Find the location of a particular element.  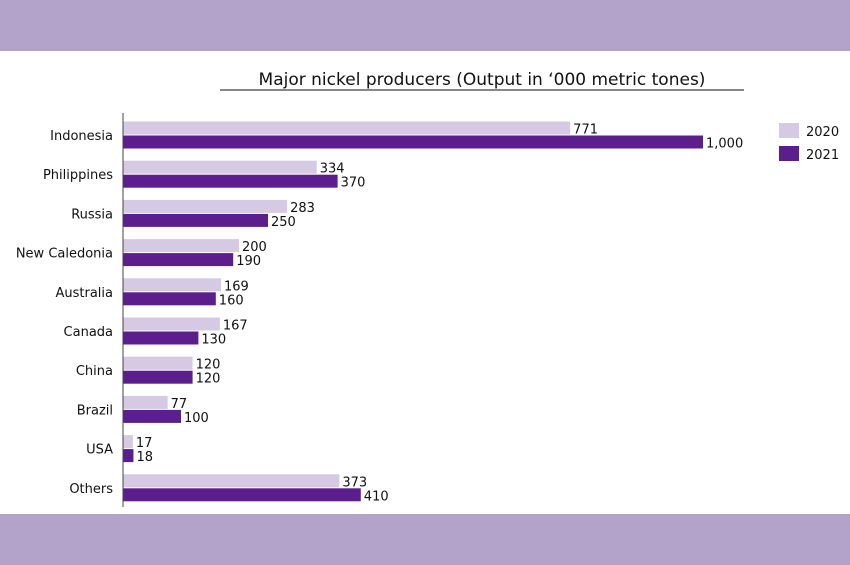

category-label-indonesia: Indonesia is located at coordinates (81, 136).